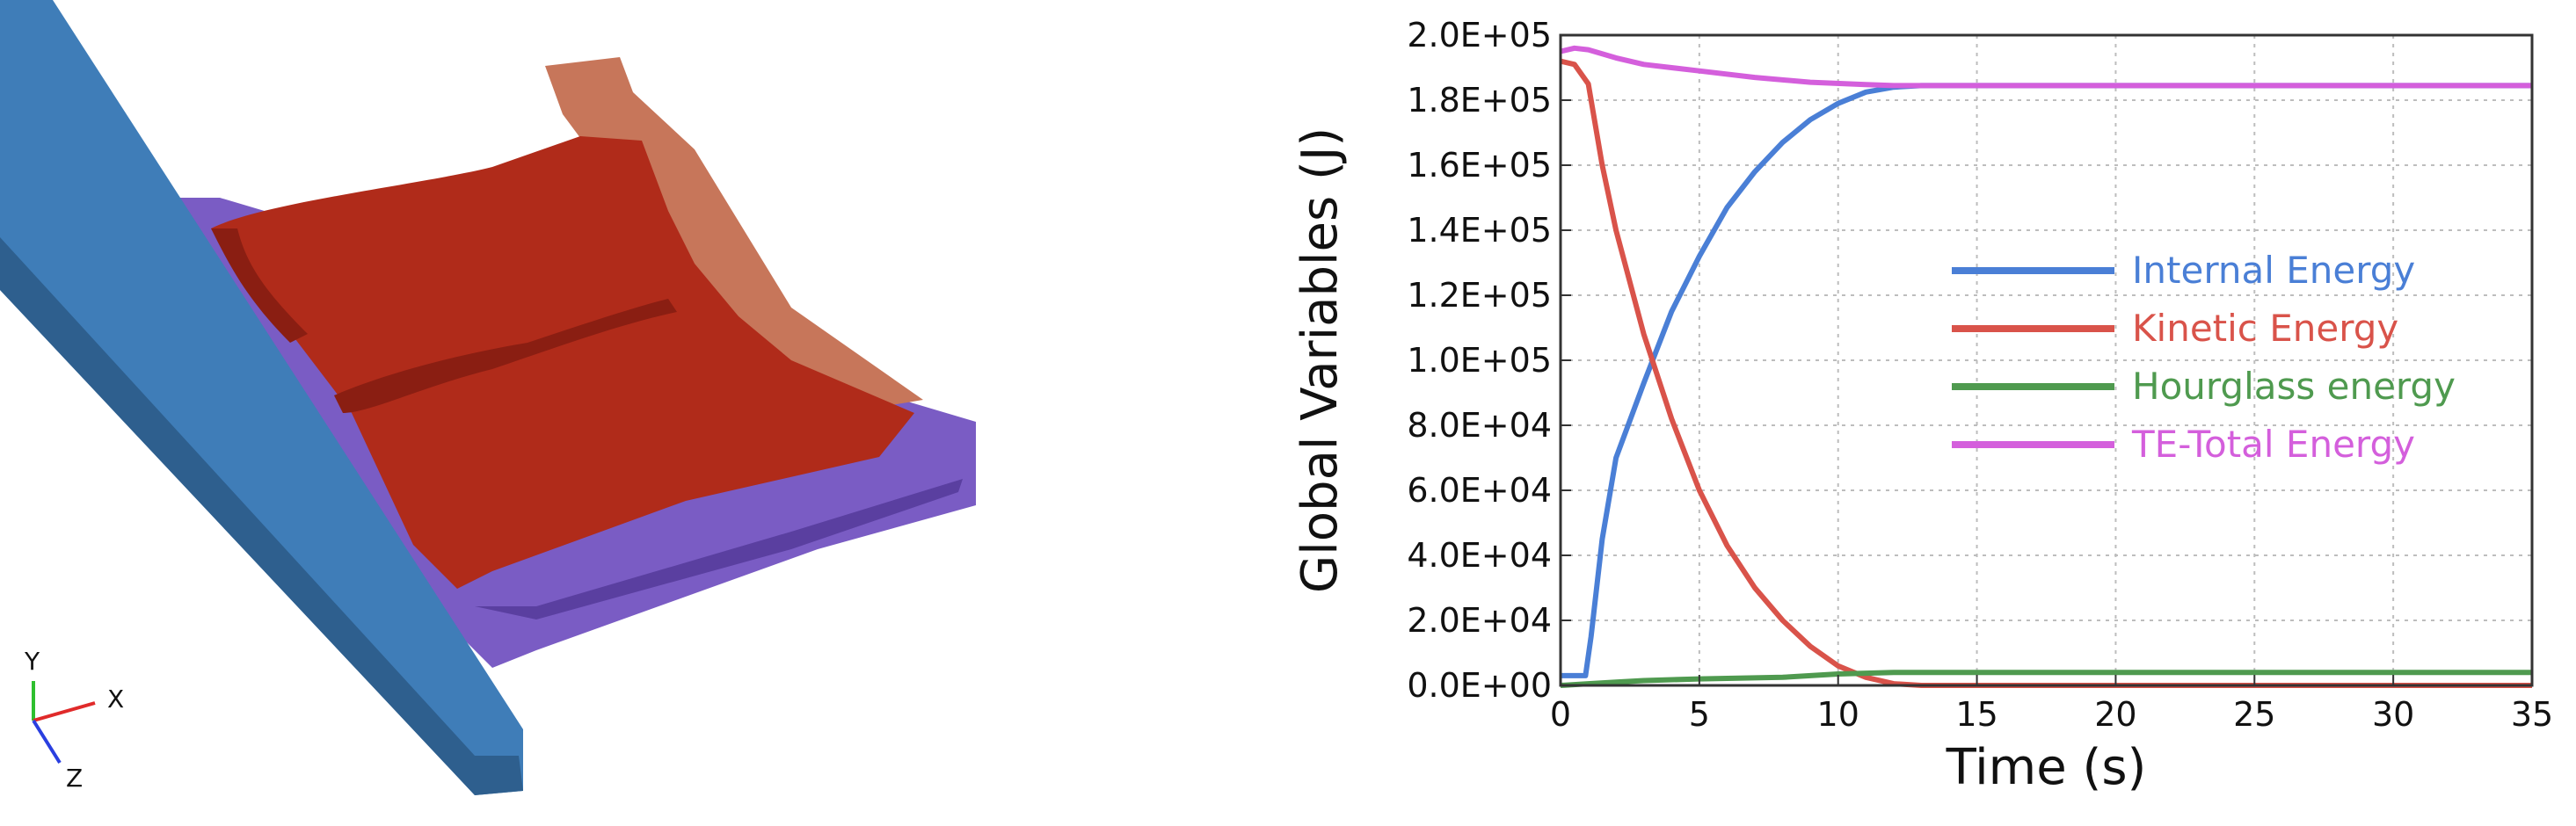  Describe the element at coordinates (1320, 360) in the screenshot. I see `y-axis-title: Global Variables (J)` at that location.